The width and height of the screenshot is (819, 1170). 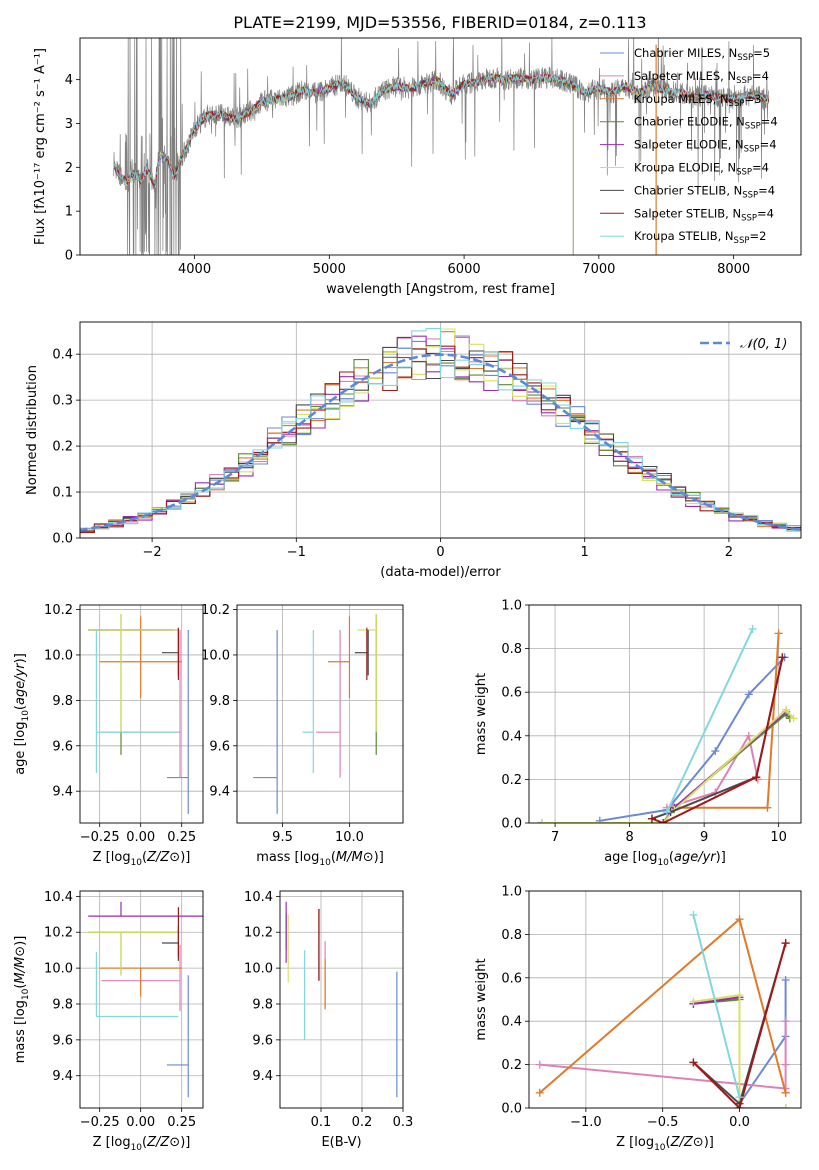 I want to click on series-line, so click(x=709, y=720).